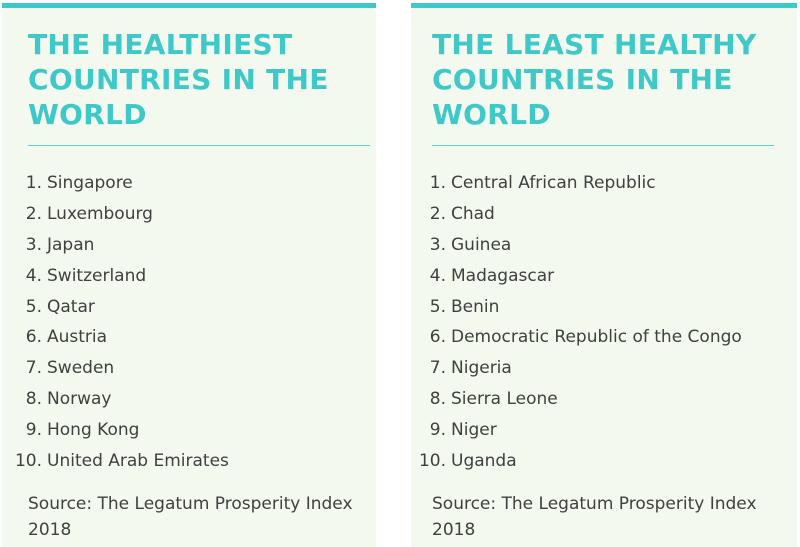  Describe the element at coordinates (90, 183) in the screenshot. I see `country-name: Singapore` at that location.